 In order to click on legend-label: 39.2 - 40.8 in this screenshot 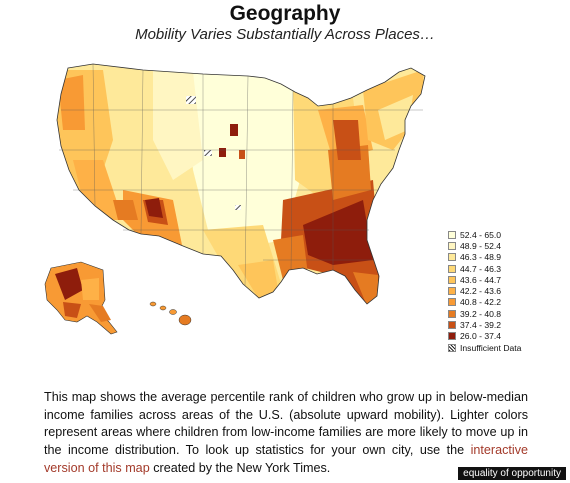, I will do `click(481, 313)`.